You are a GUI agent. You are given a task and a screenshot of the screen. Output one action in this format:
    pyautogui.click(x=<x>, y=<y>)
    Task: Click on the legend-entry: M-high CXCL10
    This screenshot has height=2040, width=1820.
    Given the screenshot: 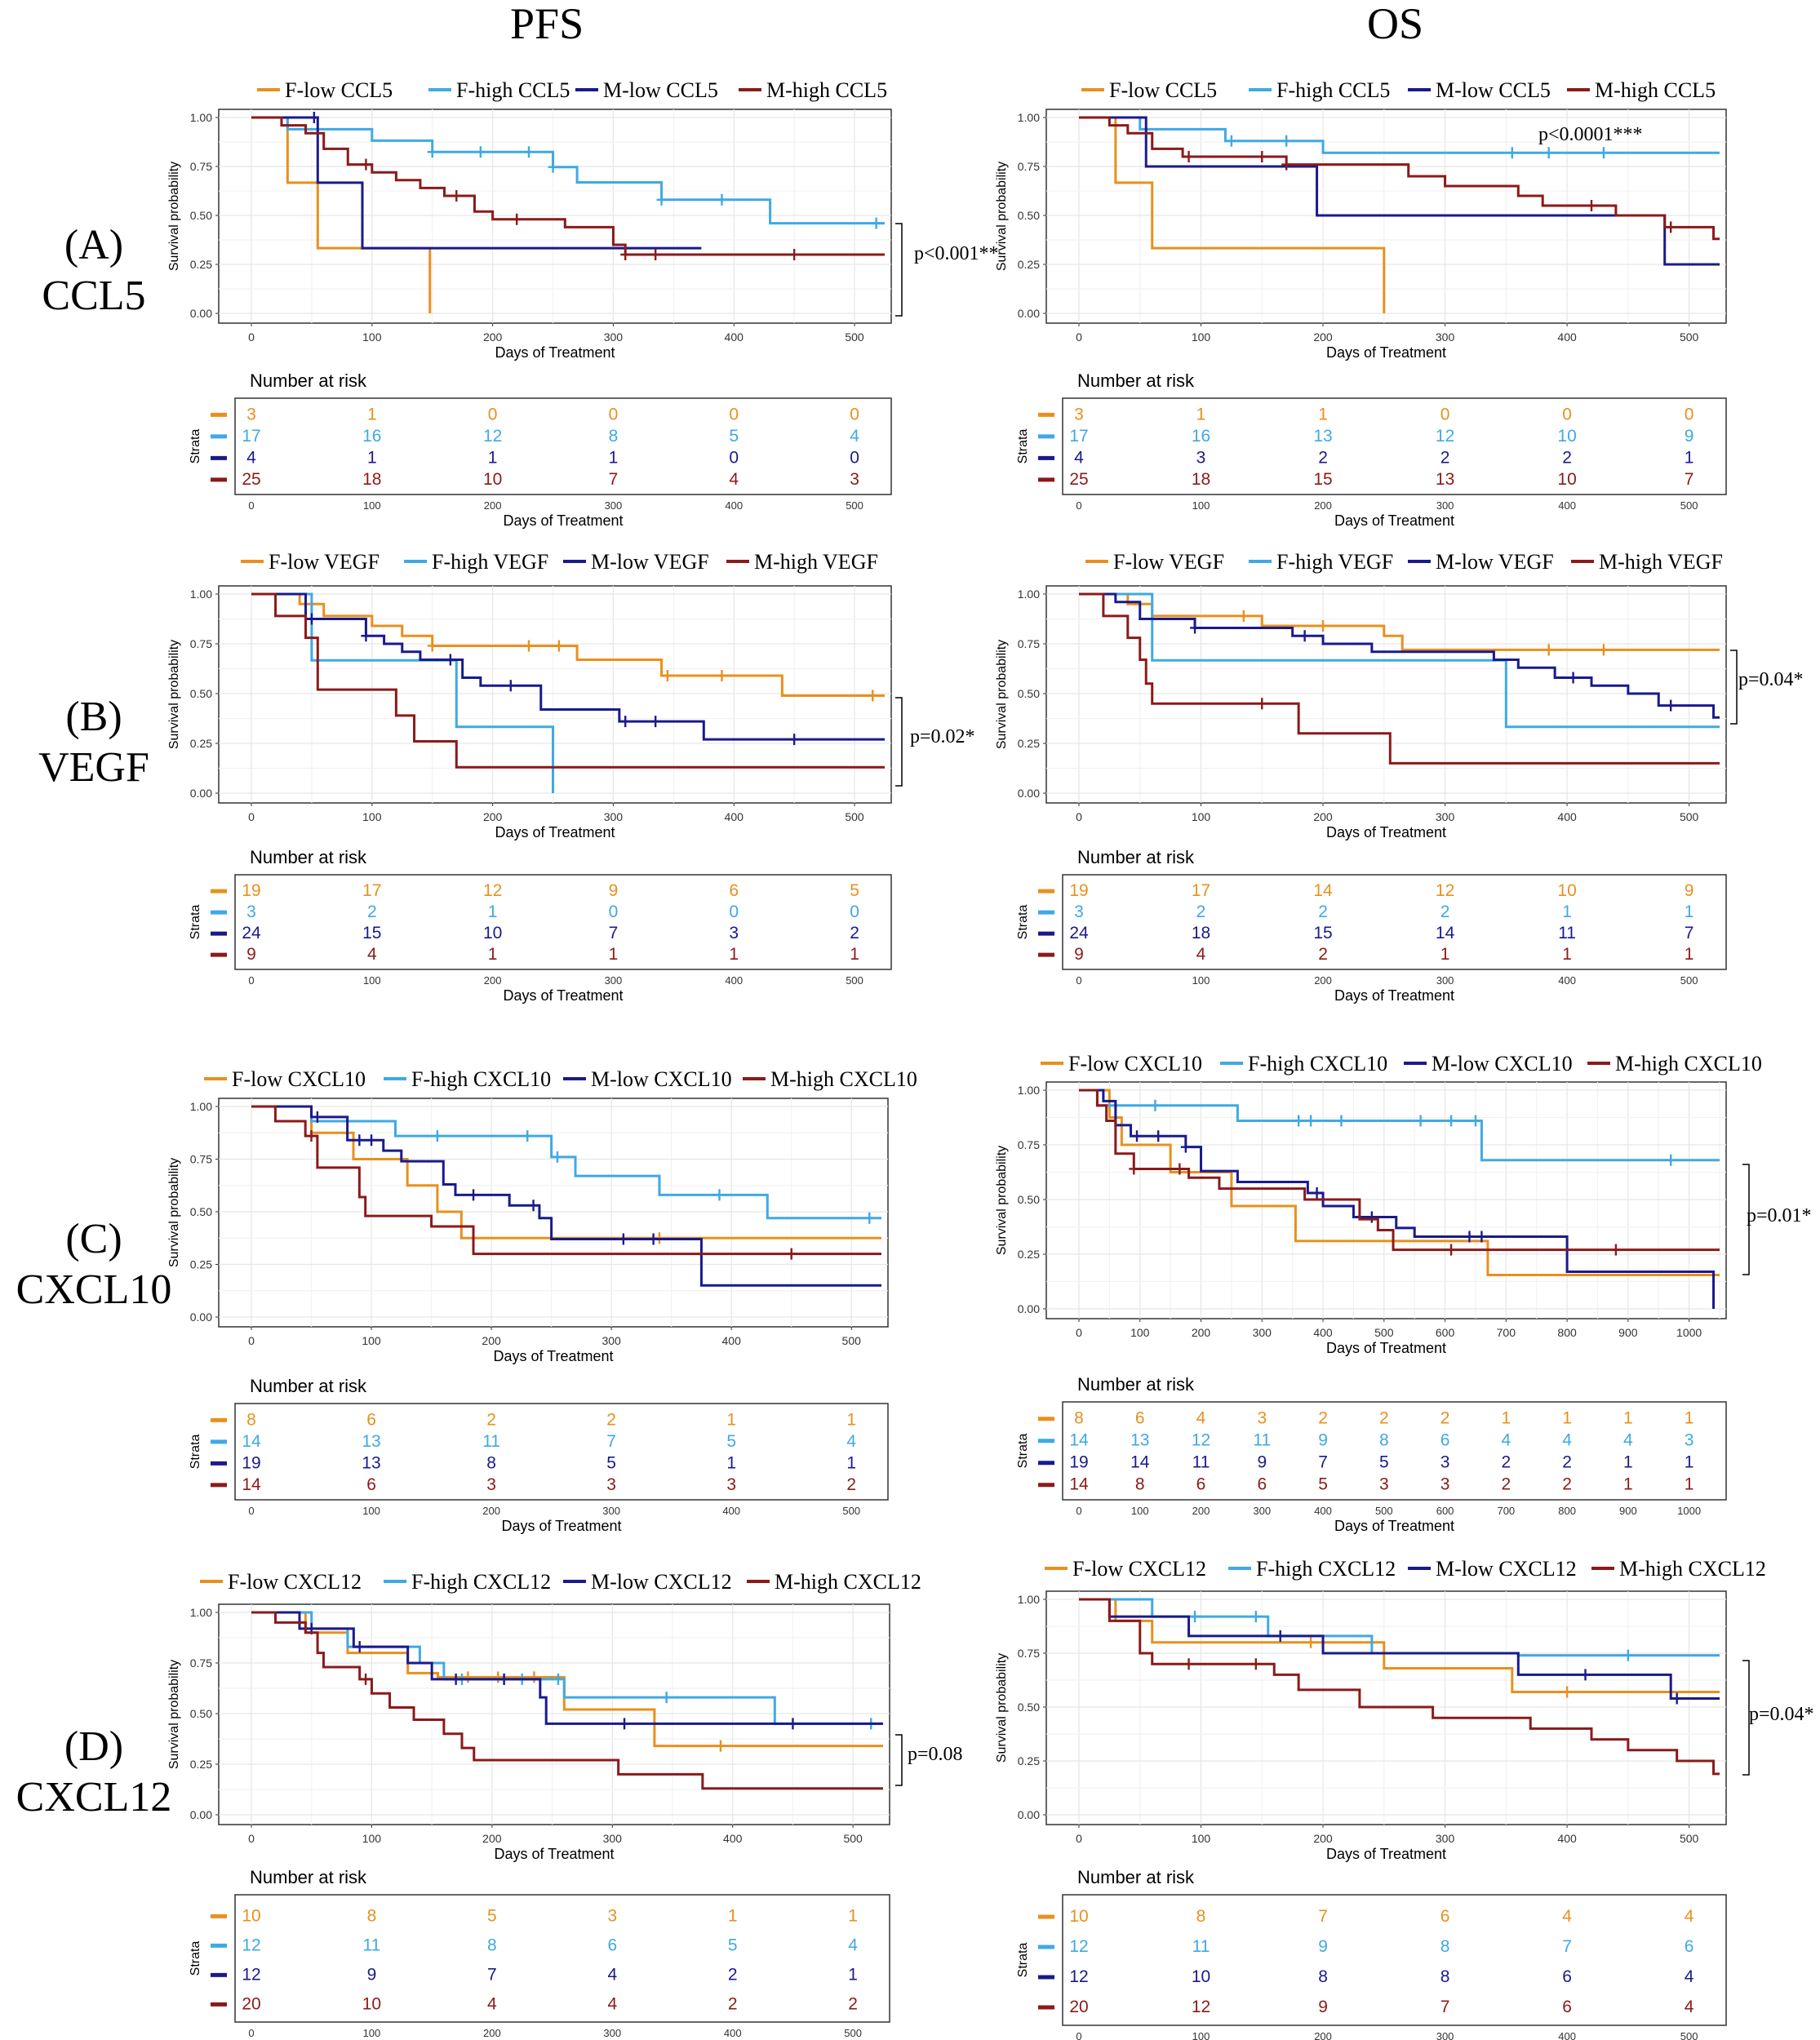 What is the action you would take?
    pyautogui.click(x=844, y=1079)
    